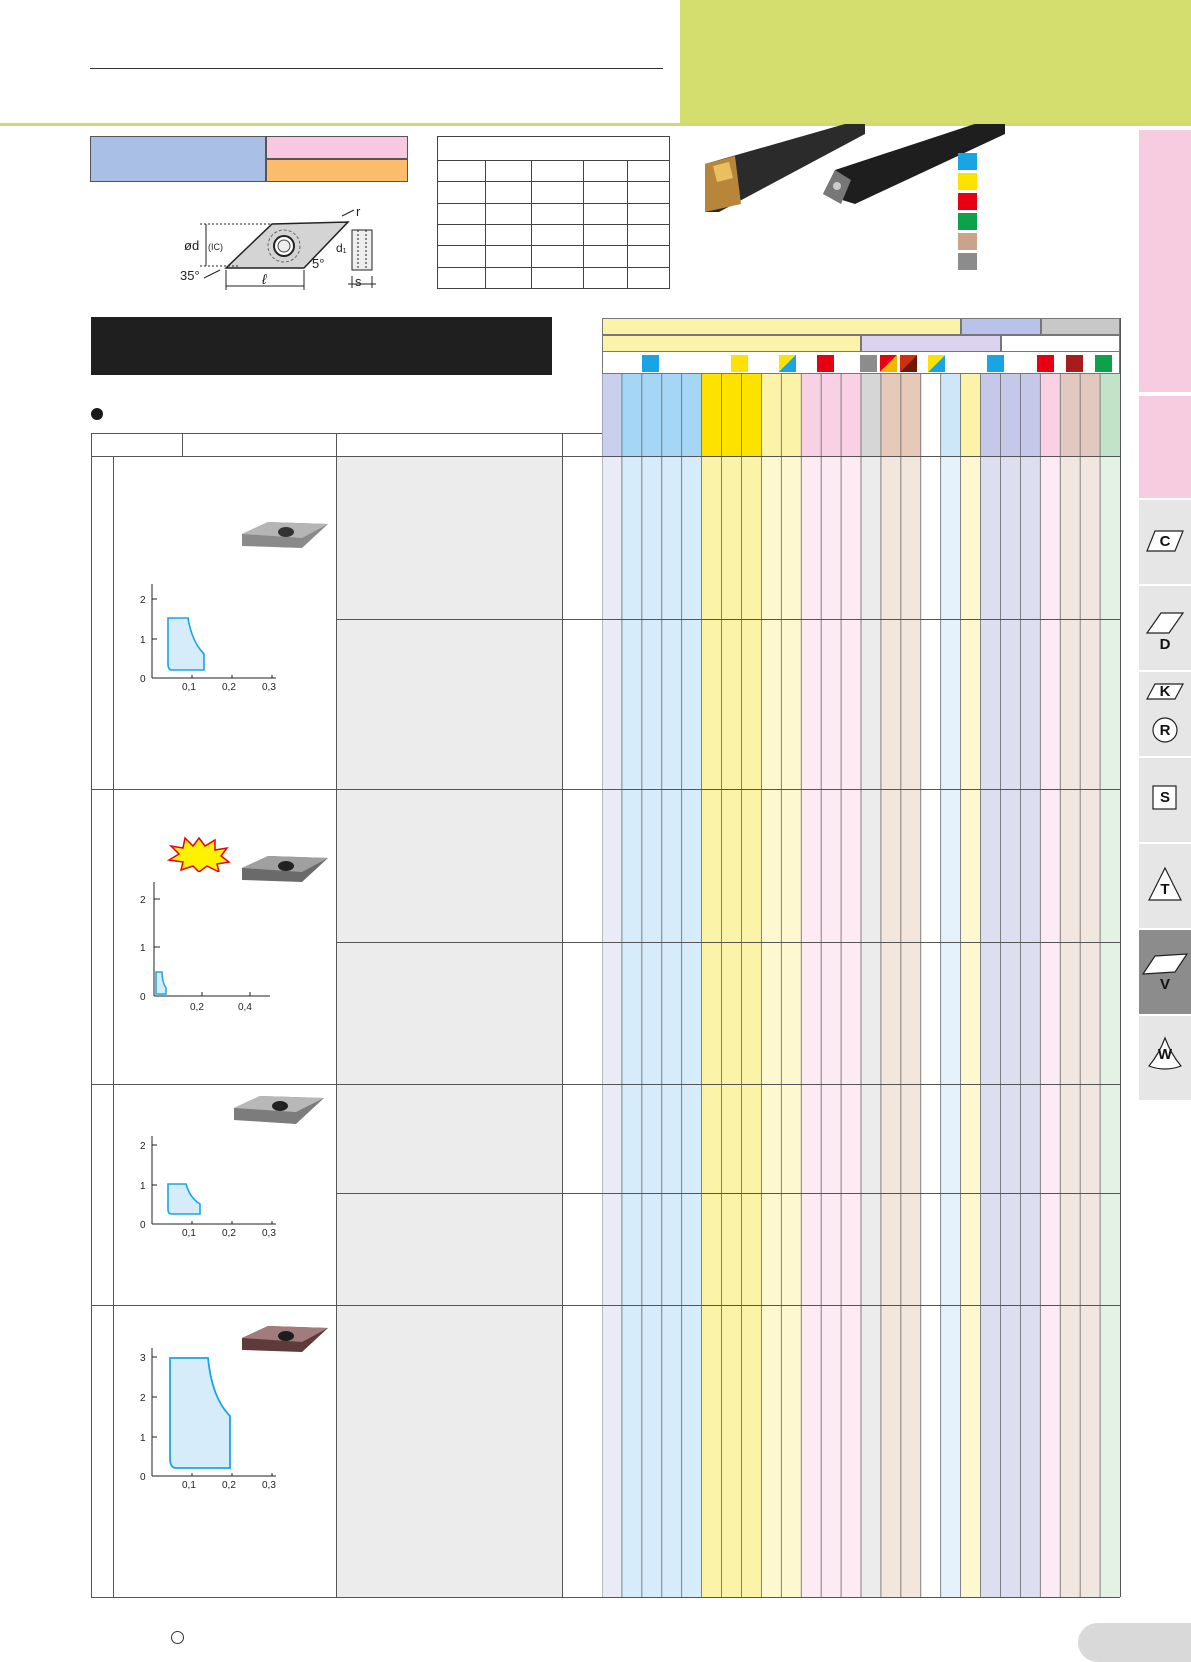  I want to click on desc-cell-1a, so click(449, 537).